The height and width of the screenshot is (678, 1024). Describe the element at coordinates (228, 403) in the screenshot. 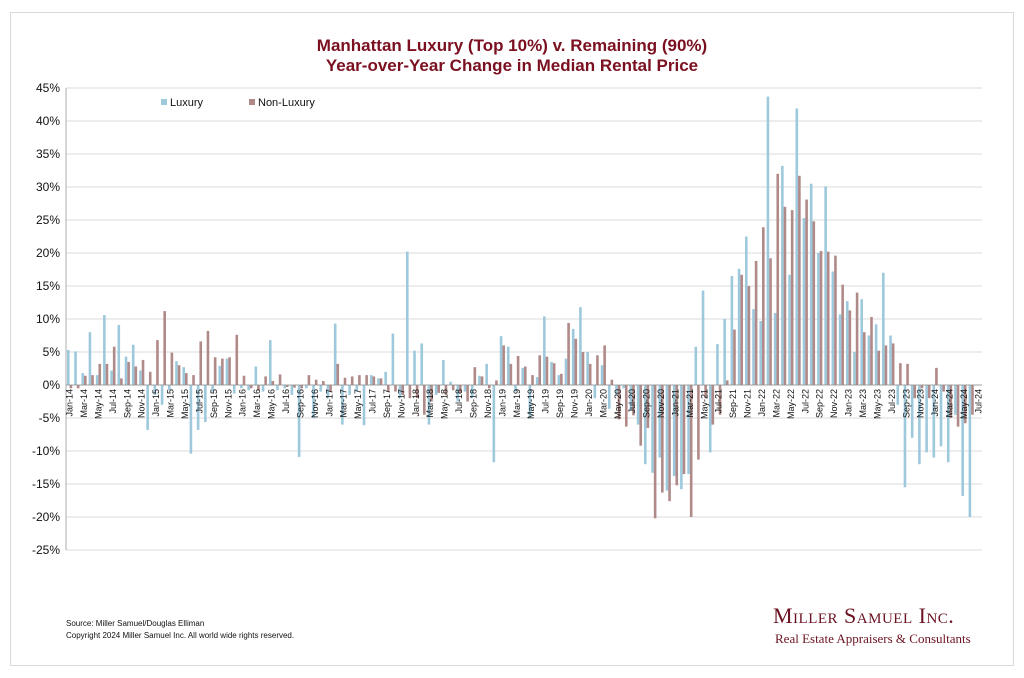

I see `x-tick-label: Nov-15` at that location.